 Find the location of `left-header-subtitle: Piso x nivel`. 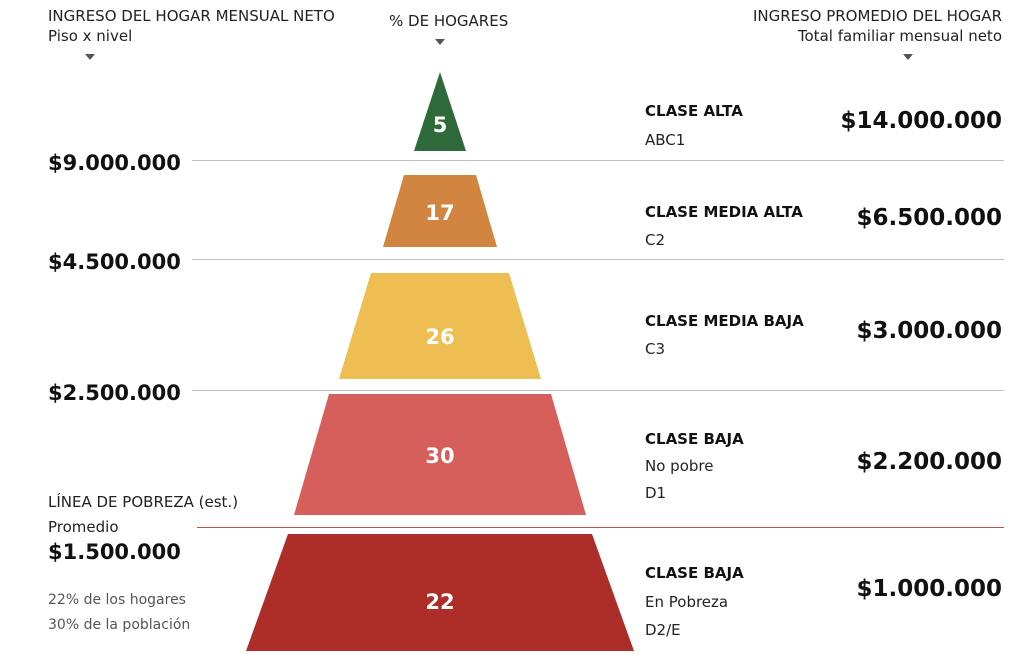

left-header-subtitle: Piso x nivel is located at coordinates (90, 36).